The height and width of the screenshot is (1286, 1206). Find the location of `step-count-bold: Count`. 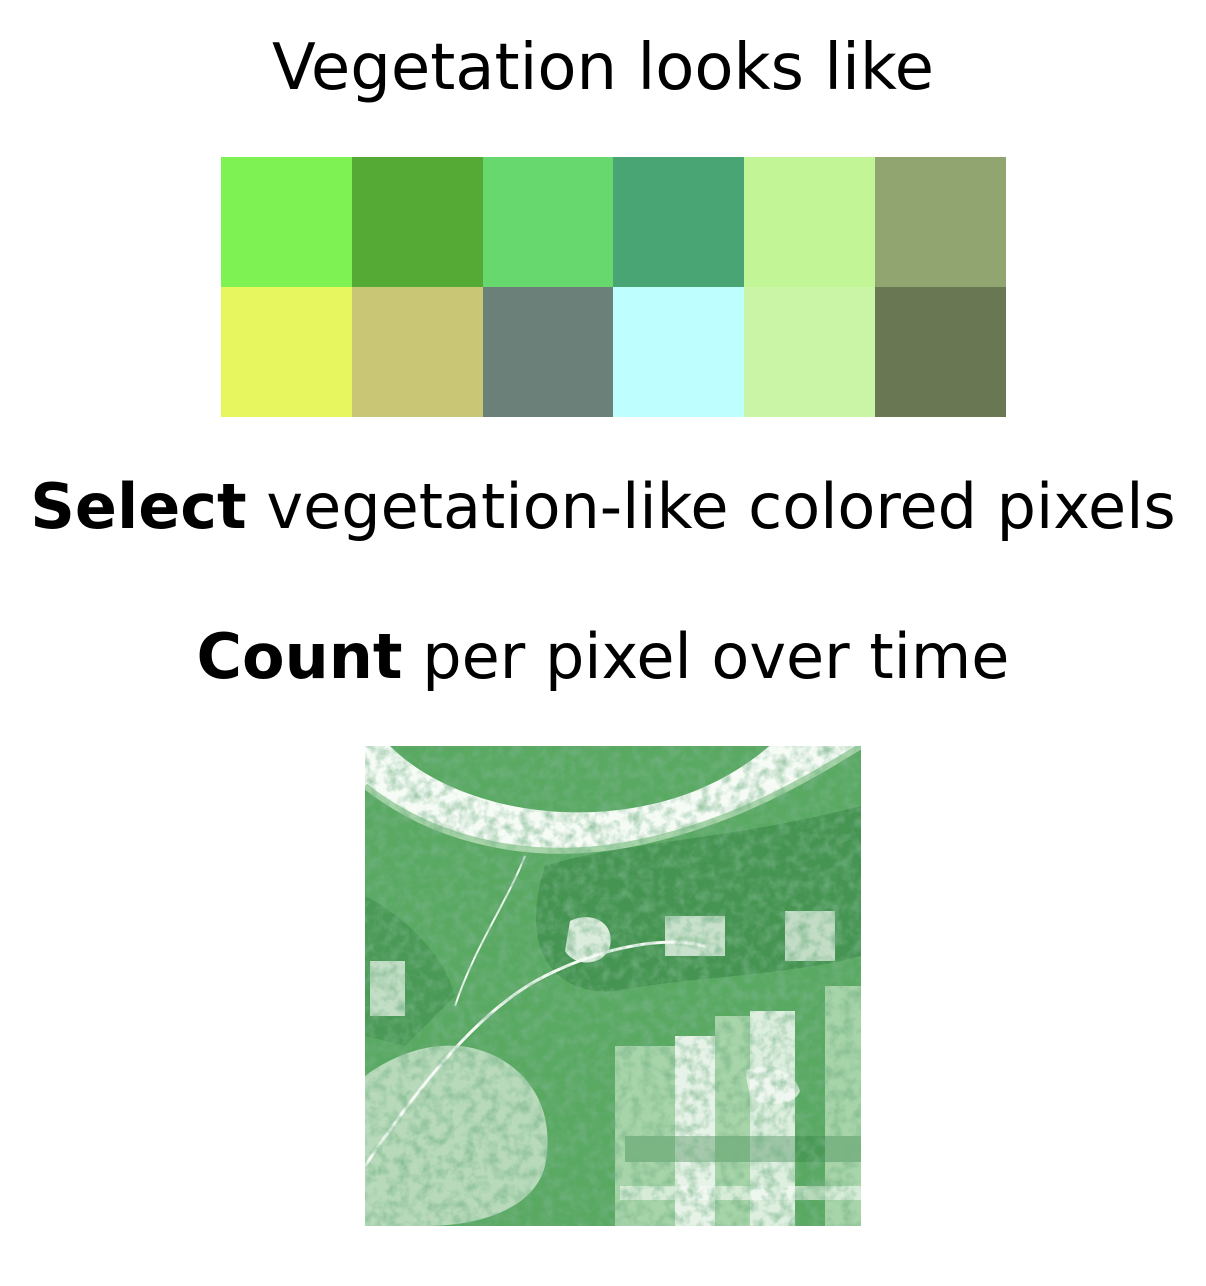

step-count-bold: Count is located at coordinates (299, 656).